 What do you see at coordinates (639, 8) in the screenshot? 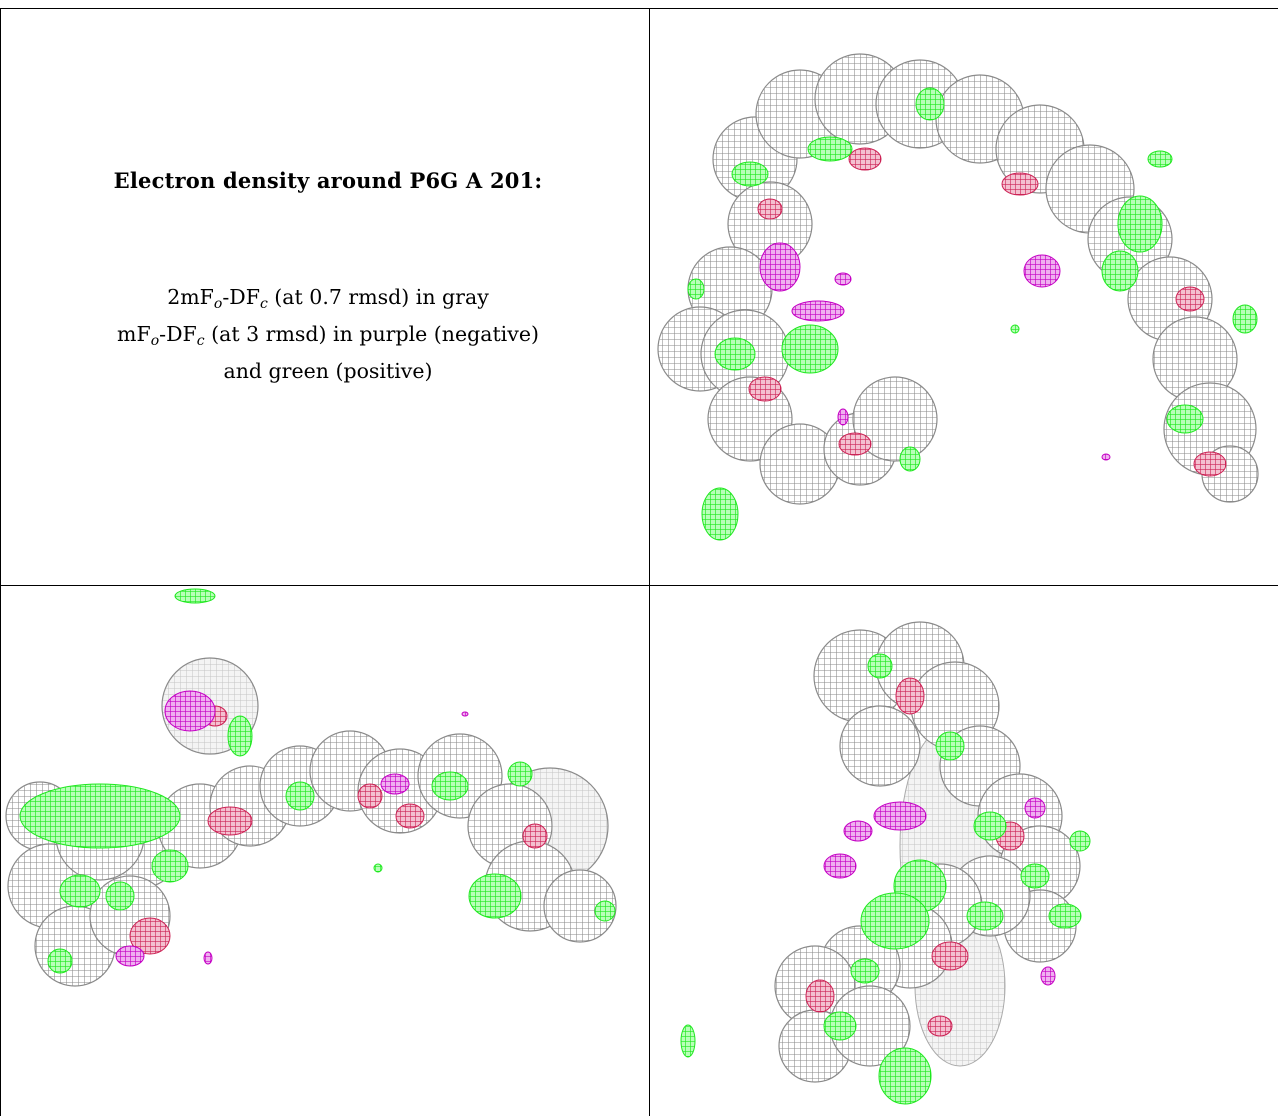
I see `grid-divider-top` at bounding box center [639, 8].